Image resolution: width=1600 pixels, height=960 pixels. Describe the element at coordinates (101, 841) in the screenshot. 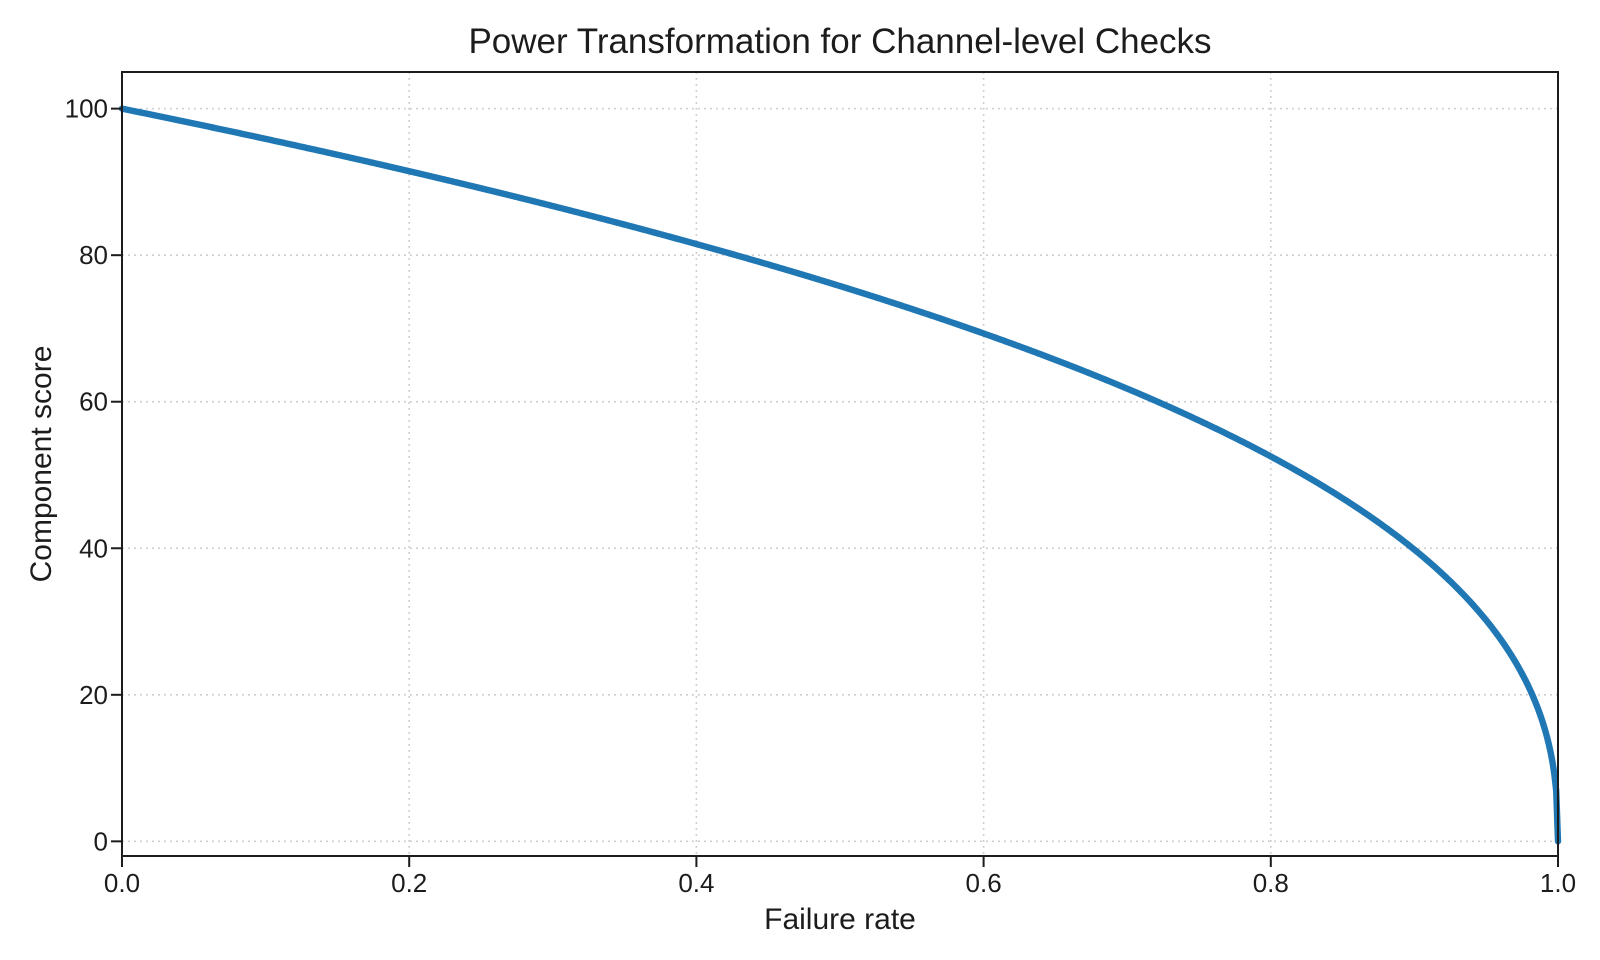

I see `y-tick-label: 0` at that location.